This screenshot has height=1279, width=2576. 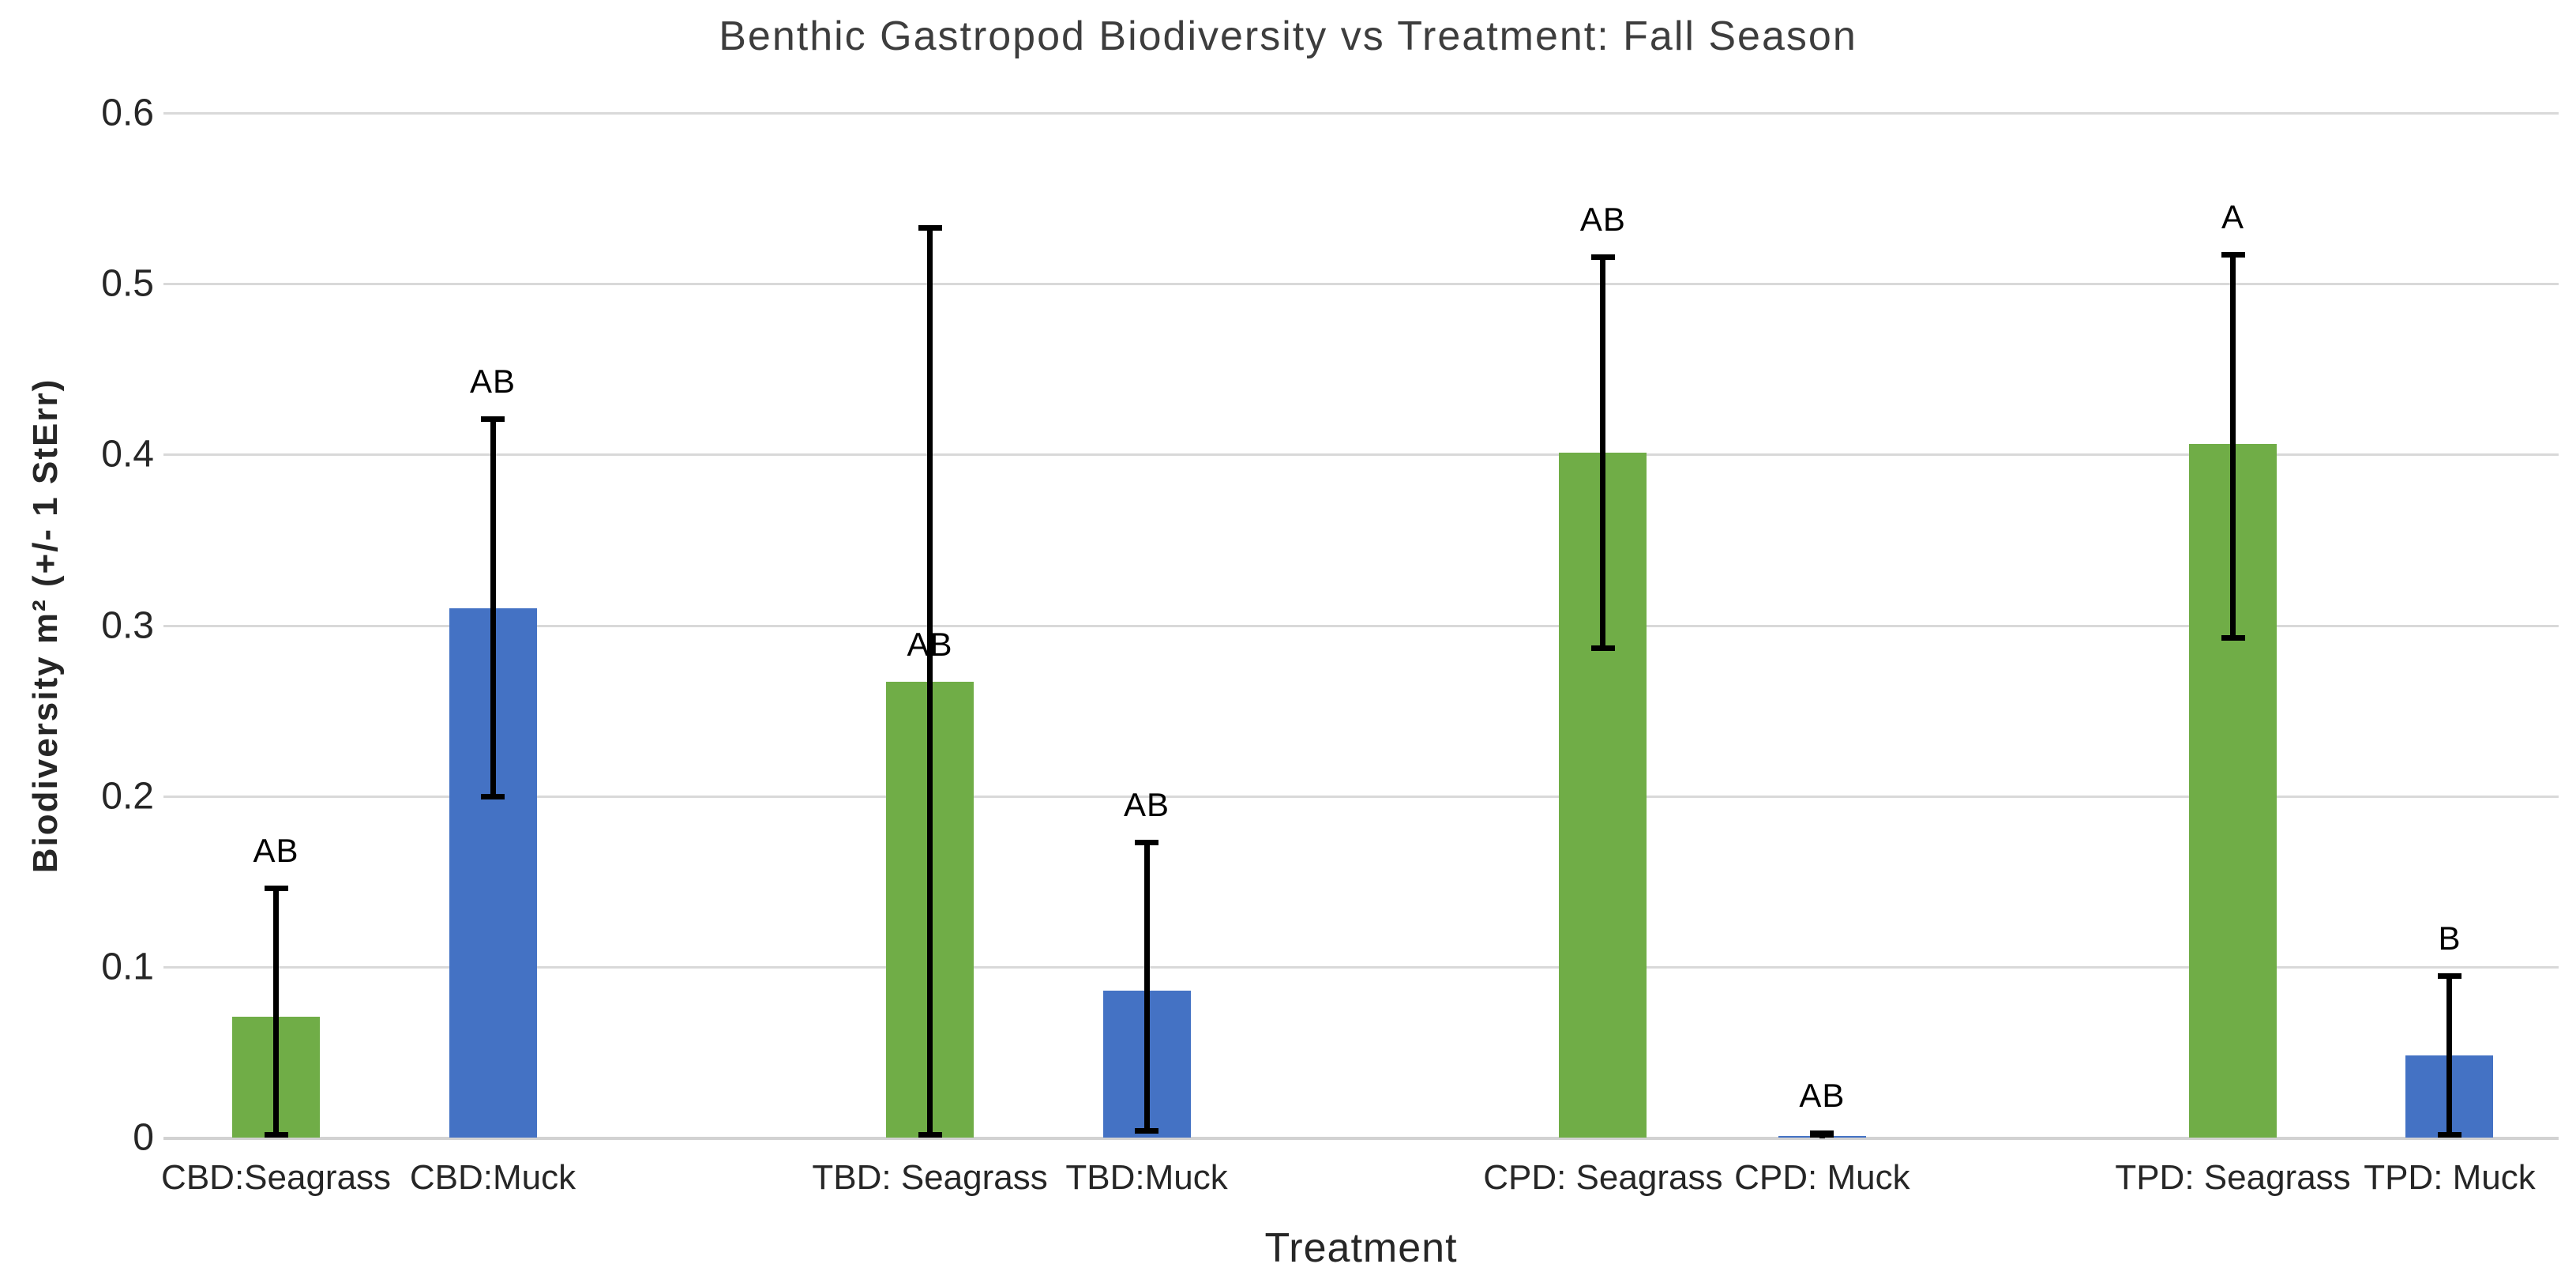 I want to click on error-bar-tbd-seagrass, so click(x=930, y=680).